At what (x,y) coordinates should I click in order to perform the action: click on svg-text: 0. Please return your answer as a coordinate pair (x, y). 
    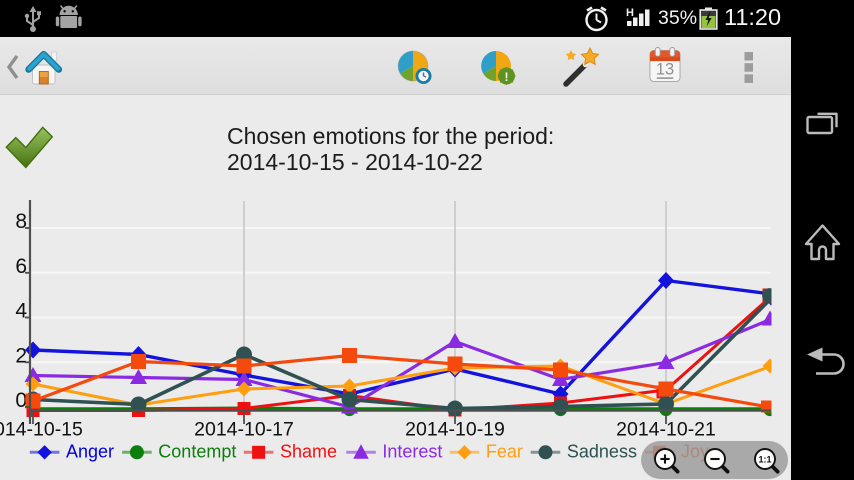
    Looking at the image, I should click on (21, 400).